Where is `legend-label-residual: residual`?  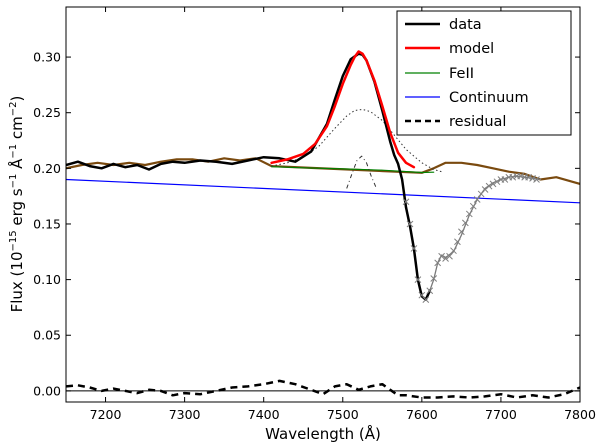 legend-label-residual: residual is located at coordinates (477, 122).